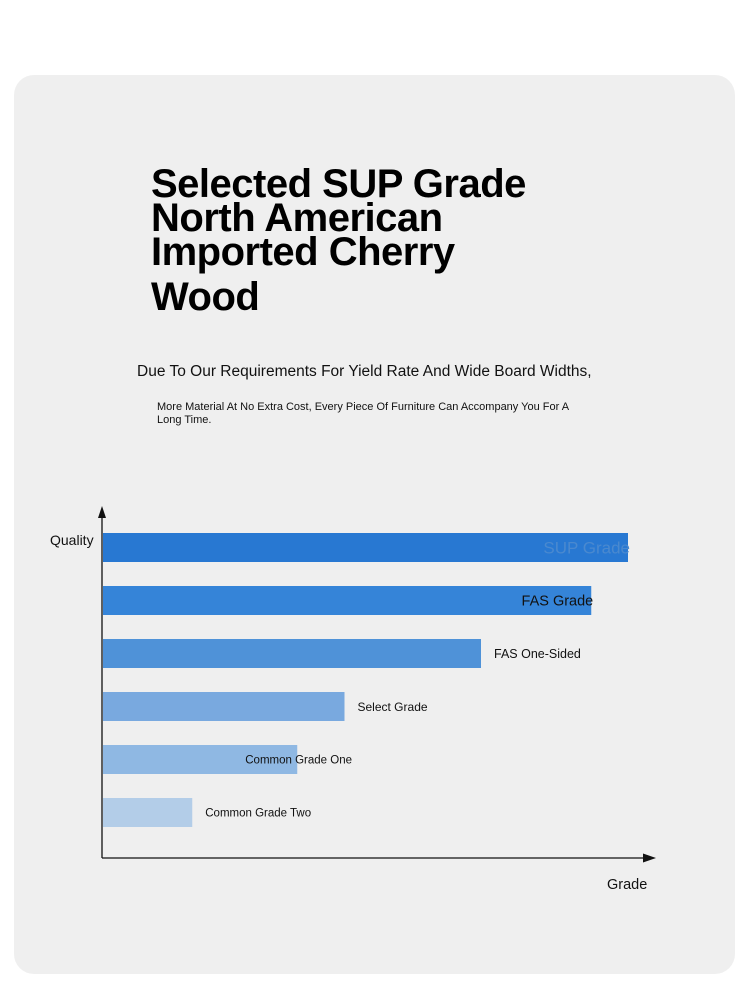  Describe the element at coordinates (205, 297) in the screenshot. I see `headline-line-4: Wood` at that location.